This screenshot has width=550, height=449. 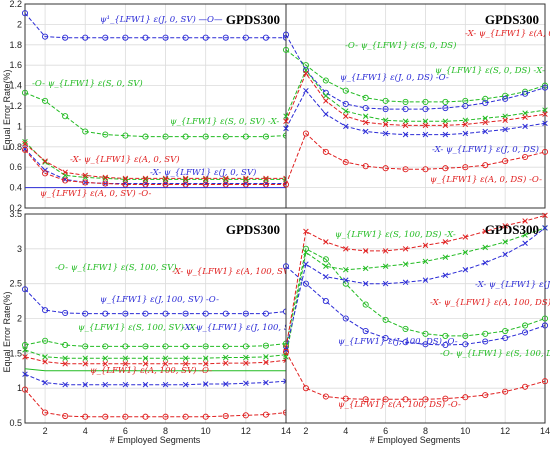 I want to click on x-tick-label: 10, so click(x=206, y=431).